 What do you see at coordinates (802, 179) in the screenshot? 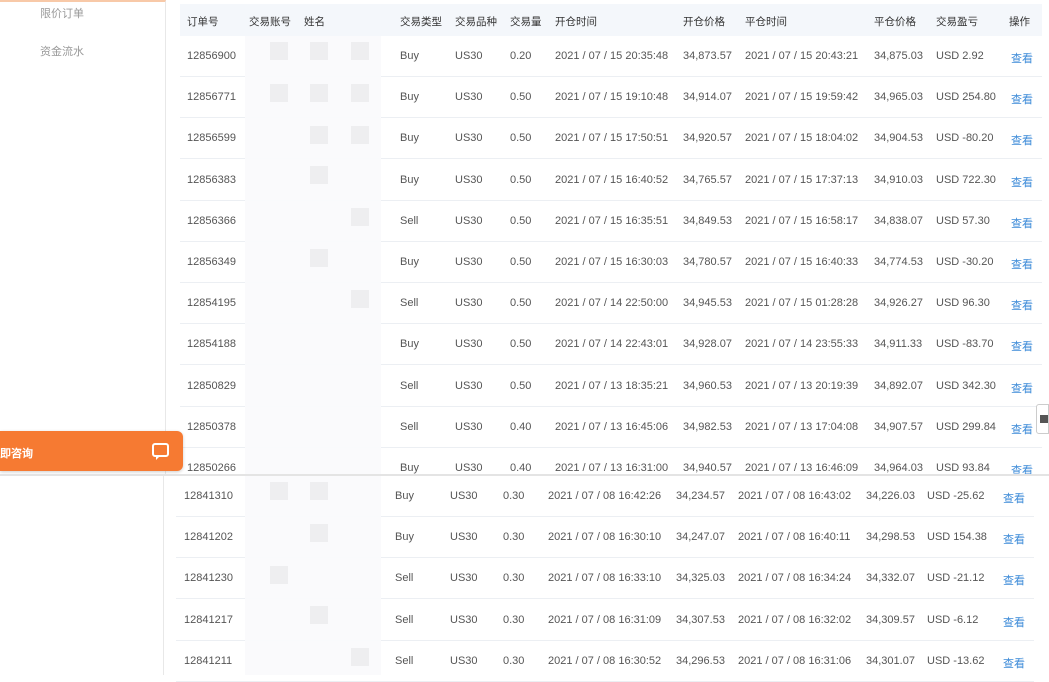
I see `cell-close-time: 2021 / 07 / 15 17:37:13` at bounding box center [802, 179].